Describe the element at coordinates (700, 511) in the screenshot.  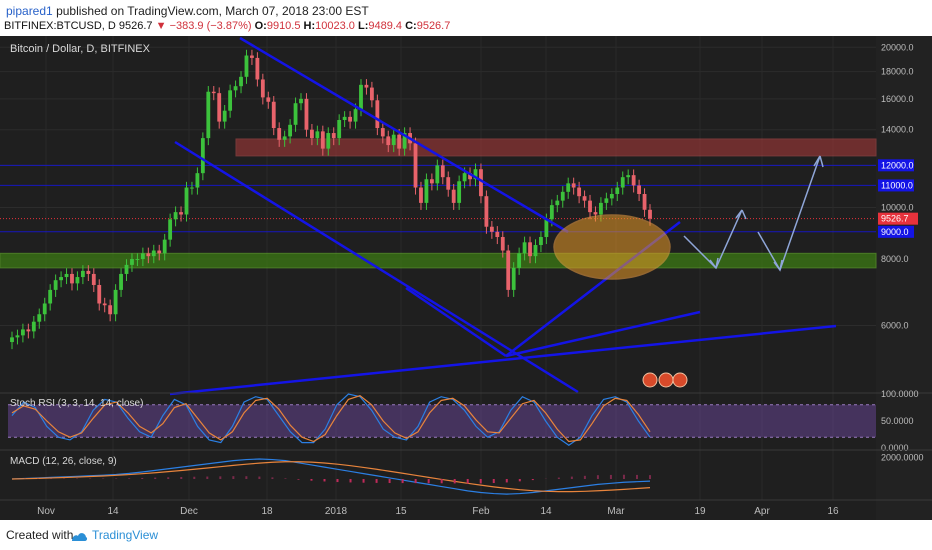
I see `x-tick-label: 19` at that location.